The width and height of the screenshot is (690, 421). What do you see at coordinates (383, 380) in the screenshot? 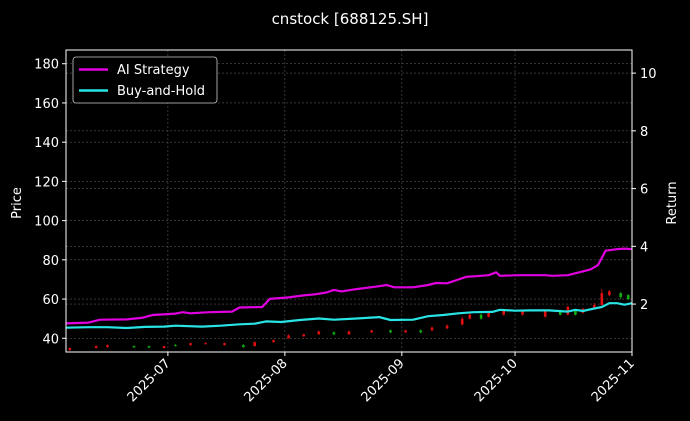
I see `x-tick-label: 2025-09` at bounding box center [383, 380].